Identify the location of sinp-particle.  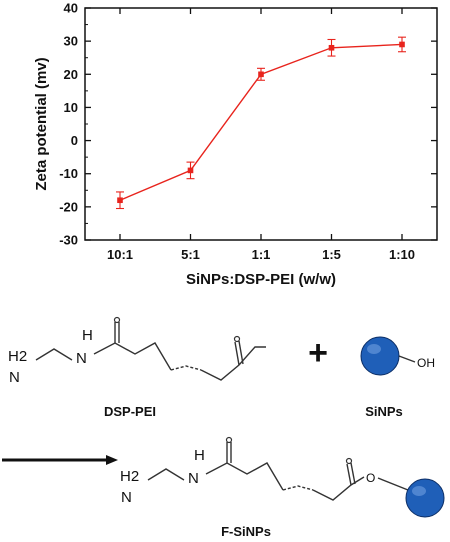
(380, 356).